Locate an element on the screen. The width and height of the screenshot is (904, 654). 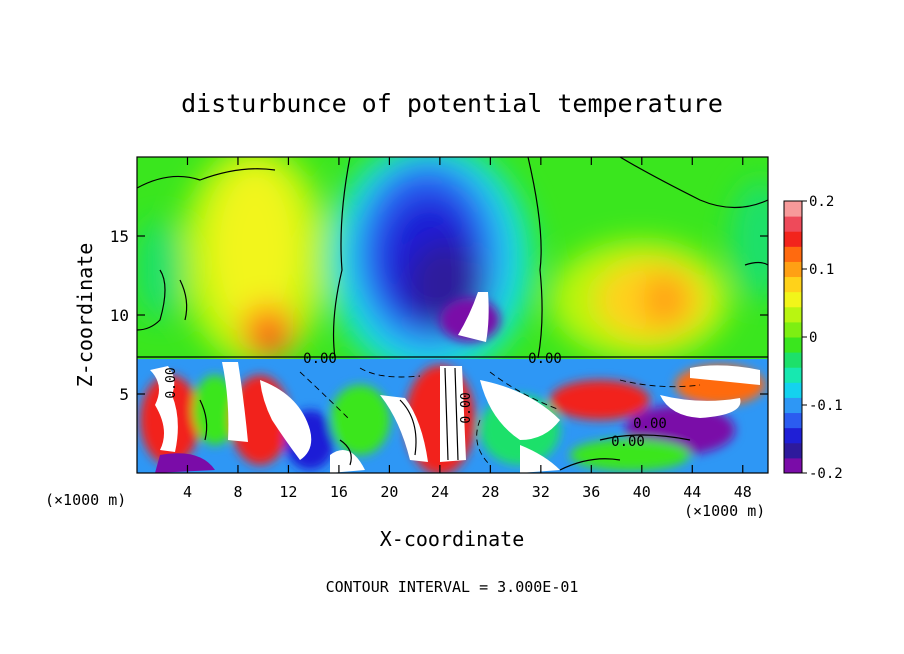
x-axis-label: X-coordinate is located at coordinates (452, 539).